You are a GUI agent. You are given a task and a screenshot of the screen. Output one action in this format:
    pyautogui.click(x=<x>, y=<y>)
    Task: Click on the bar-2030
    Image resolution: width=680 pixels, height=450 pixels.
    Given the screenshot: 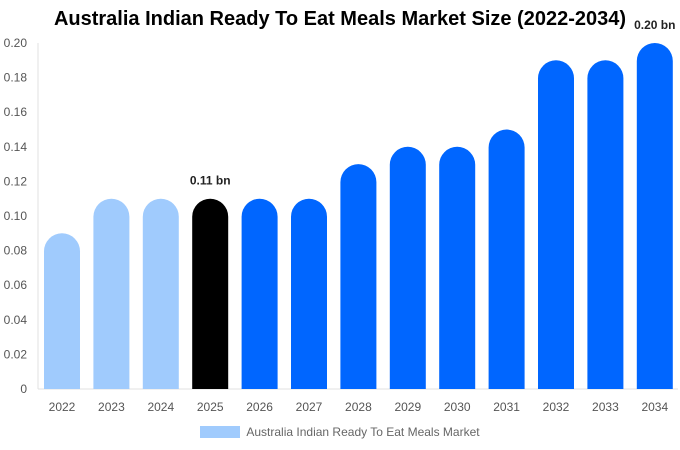 What is the action you would take?
    pyautogui.click(x=457, y=267)
    